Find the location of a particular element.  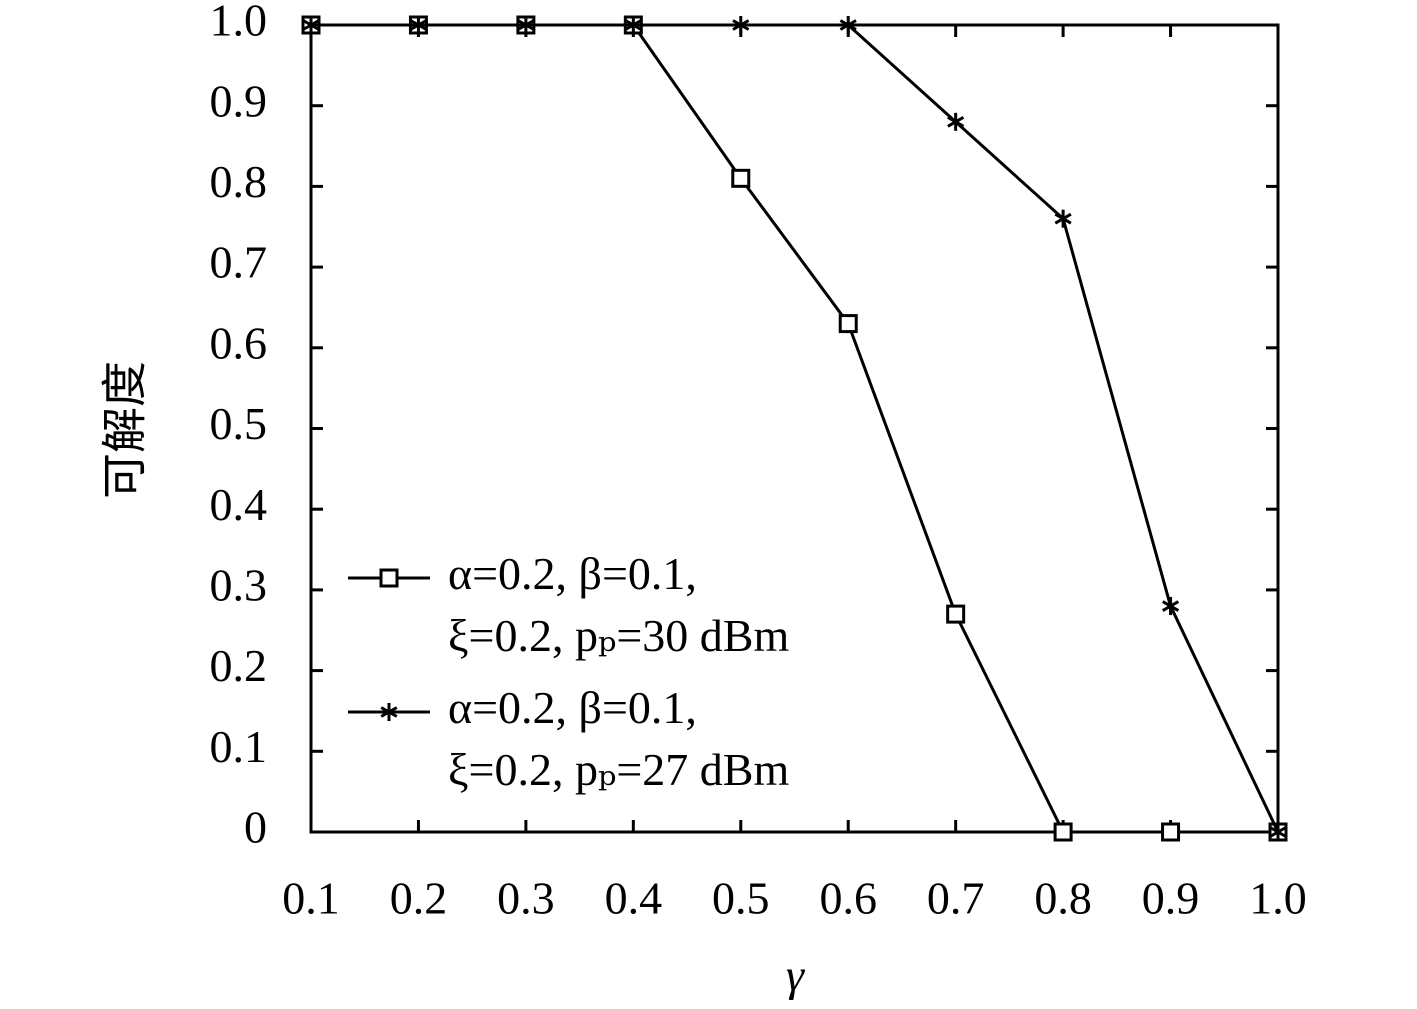

x-tick-label: 0.8 is located at coordinates (1063, 898).